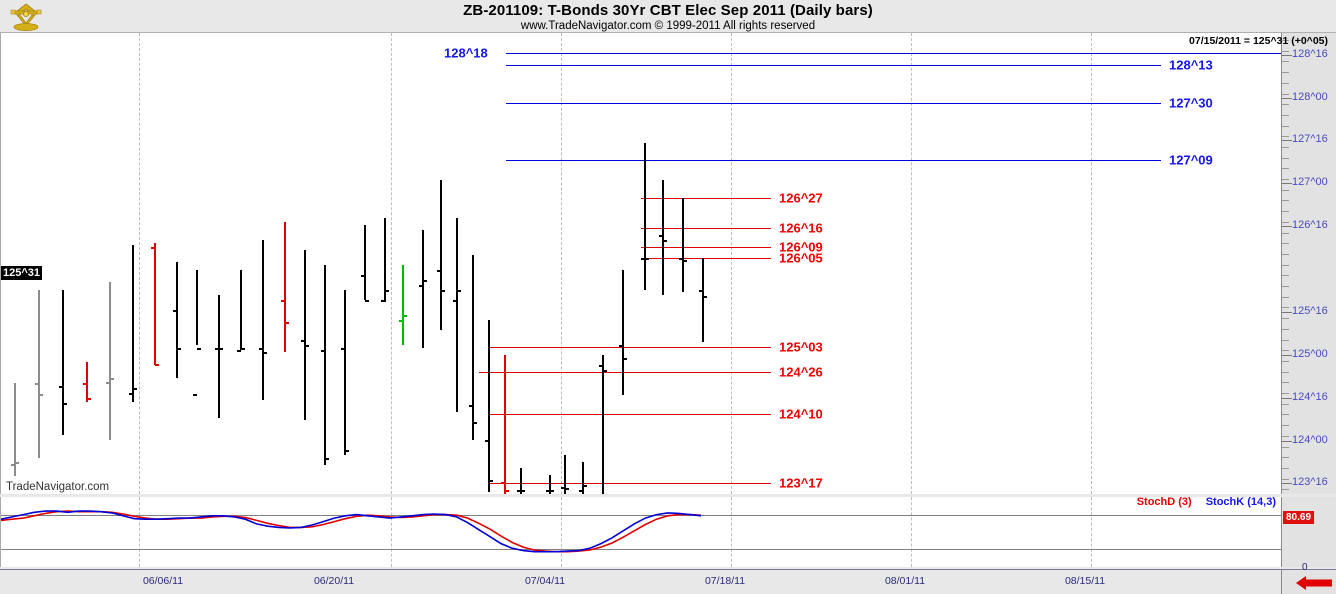  Describe the element at coordinates (641, 532) in the screenshot. I see `stochastic-pane` at that location.